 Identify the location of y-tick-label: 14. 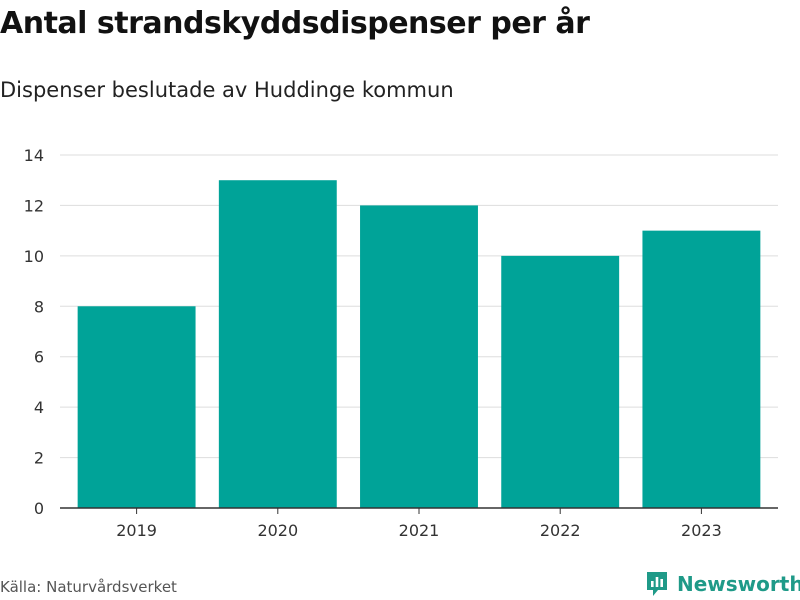
(34, 155).